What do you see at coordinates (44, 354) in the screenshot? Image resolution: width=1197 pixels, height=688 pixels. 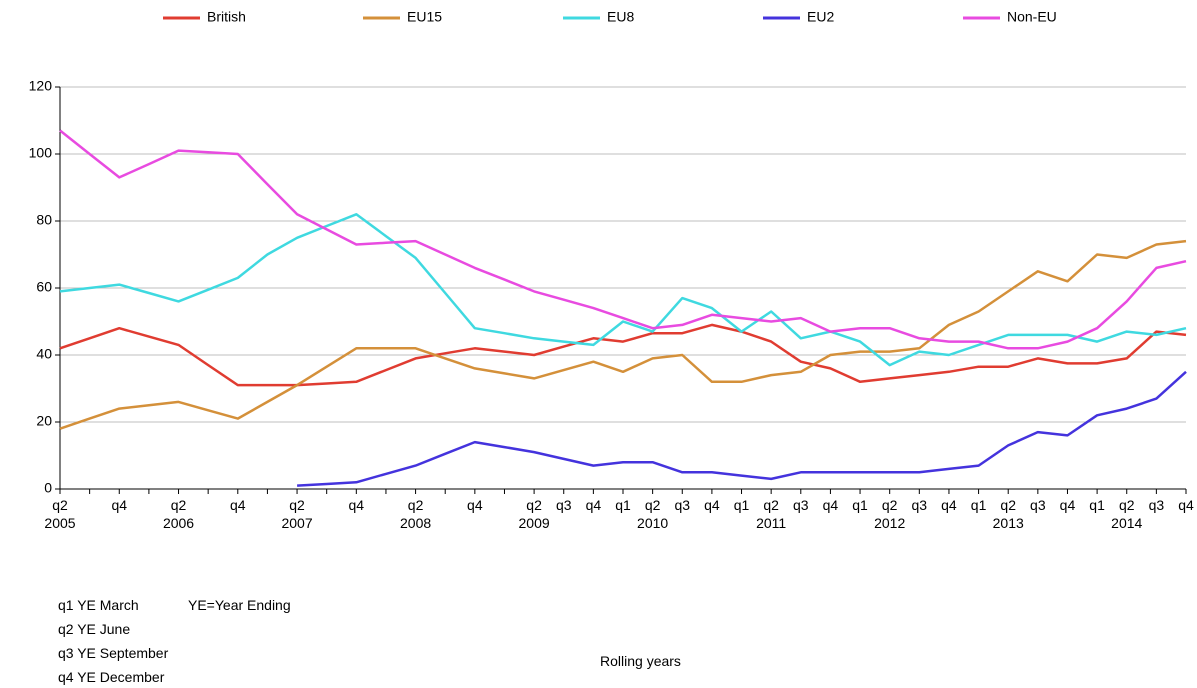 I see `y-tick-label: 40` at bounding box center [44, 354].